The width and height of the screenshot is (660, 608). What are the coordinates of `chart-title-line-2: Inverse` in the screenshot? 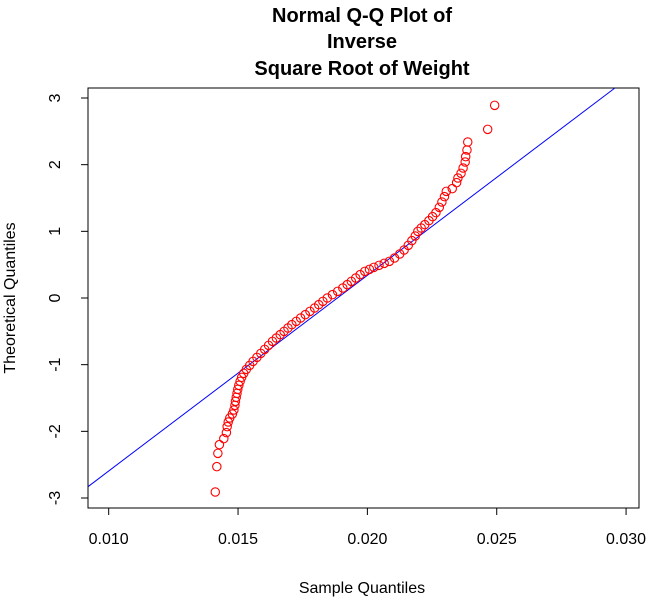 It's located at (362, 42).